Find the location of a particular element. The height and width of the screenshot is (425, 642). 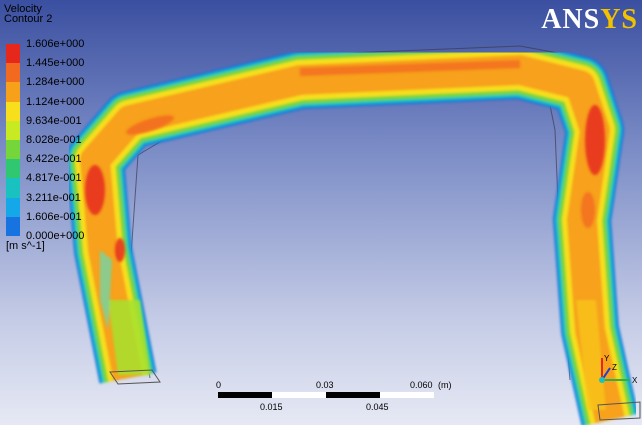

legend-level-label: 6.422e-001 is located at coordinates (54, 159).